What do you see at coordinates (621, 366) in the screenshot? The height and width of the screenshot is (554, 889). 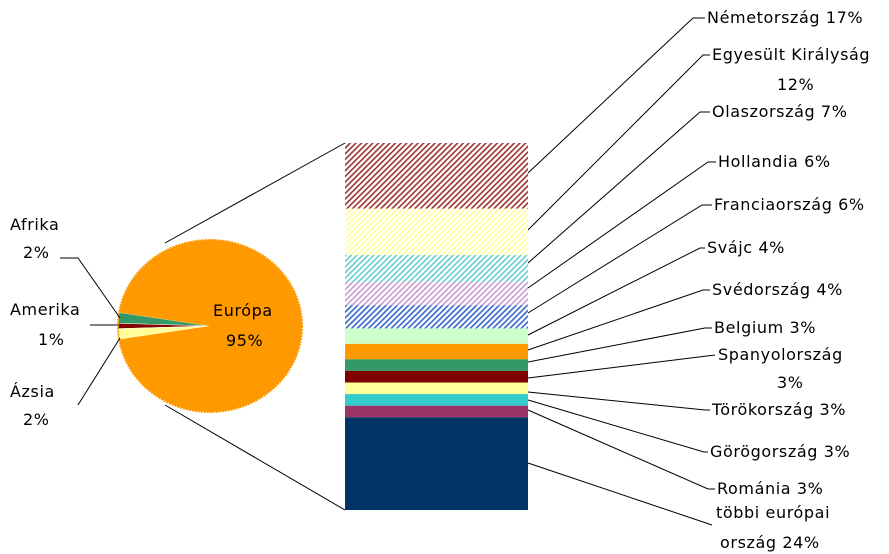 I see `leader-line-spanyolorszag` at bounding box center [621, 366].